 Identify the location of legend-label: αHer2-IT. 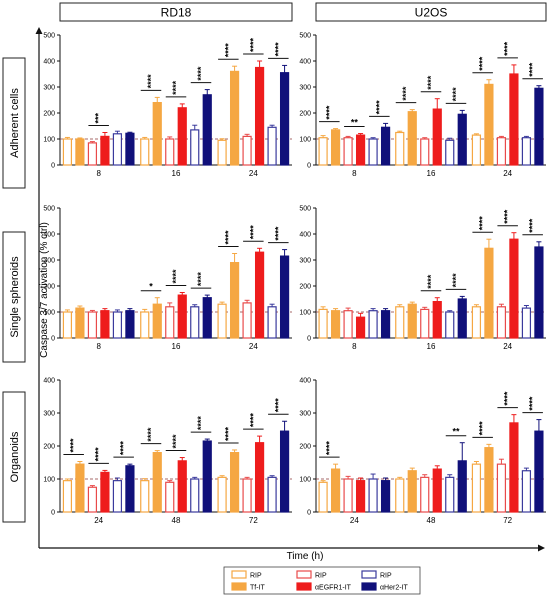
(394, 588).